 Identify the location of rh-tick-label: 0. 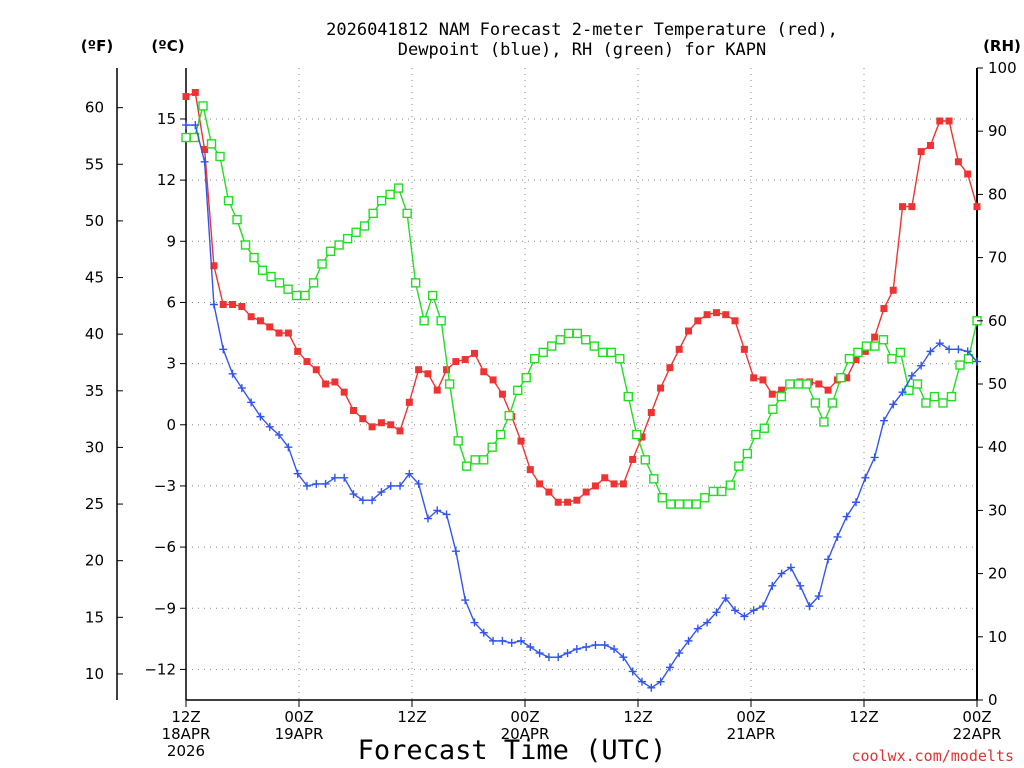
(993, 700).